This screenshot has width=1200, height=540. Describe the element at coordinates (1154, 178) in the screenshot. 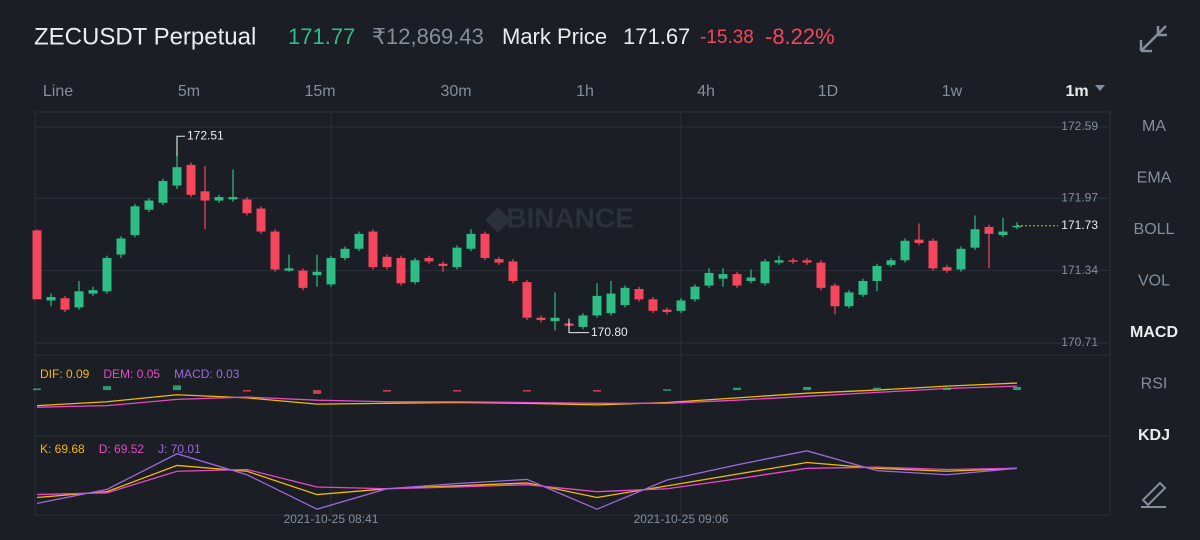

I see `indicator-option: EMA` at that location.